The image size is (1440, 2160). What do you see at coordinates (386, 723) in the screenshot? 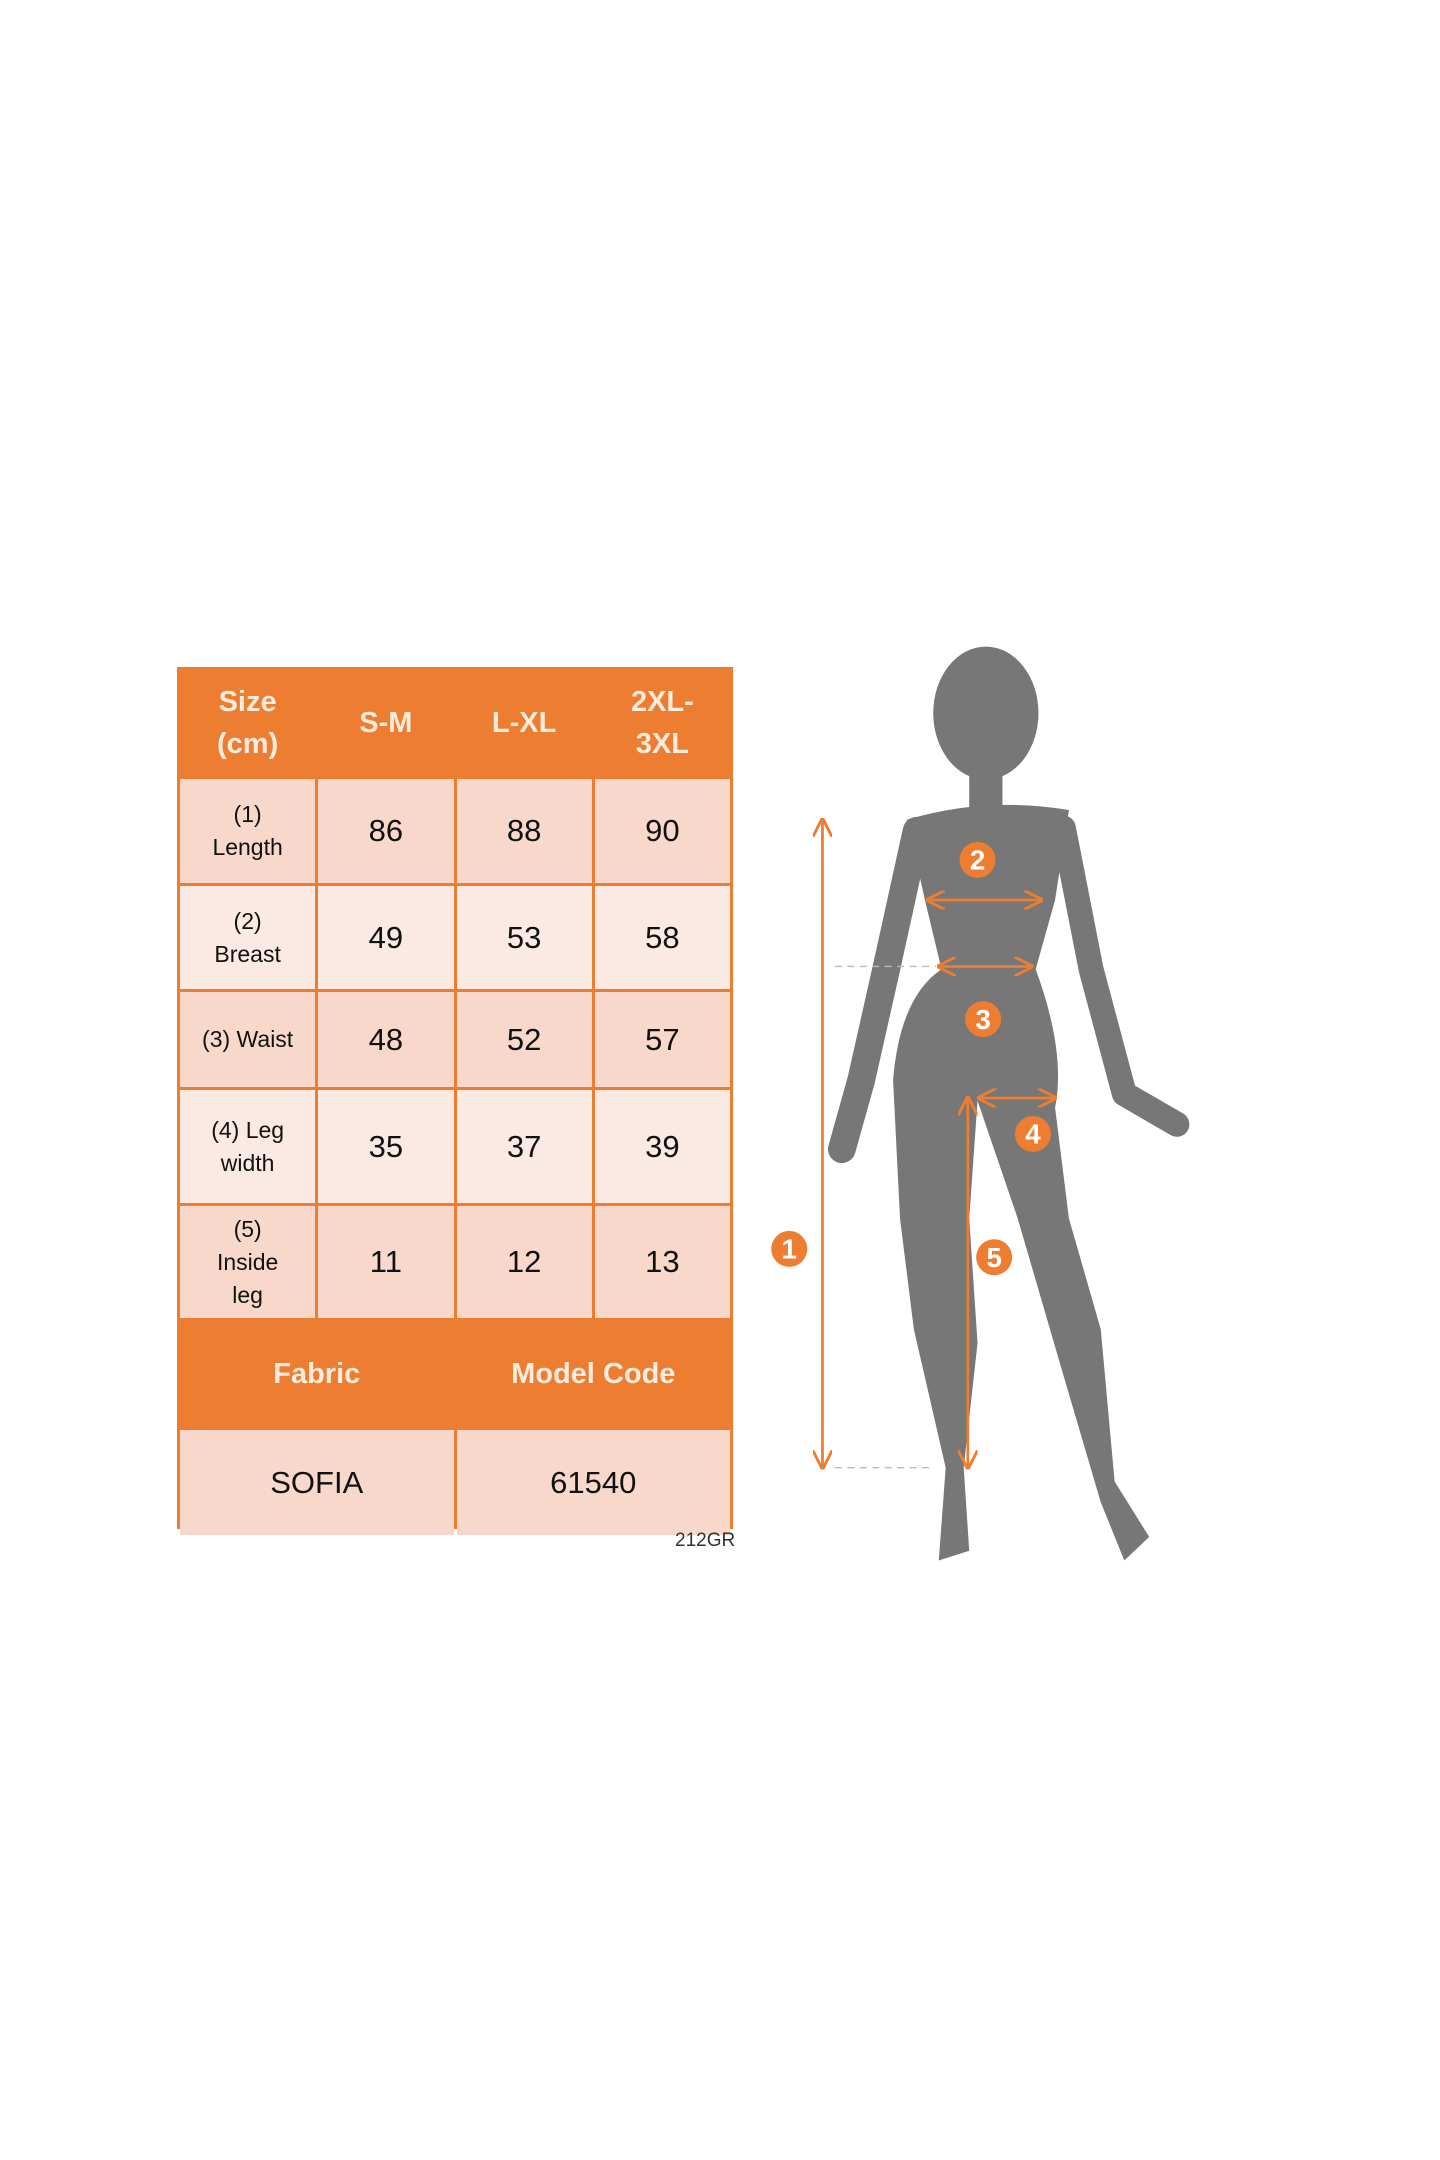
I see `header-size-1: S-M` at bounding box center [386, 723].